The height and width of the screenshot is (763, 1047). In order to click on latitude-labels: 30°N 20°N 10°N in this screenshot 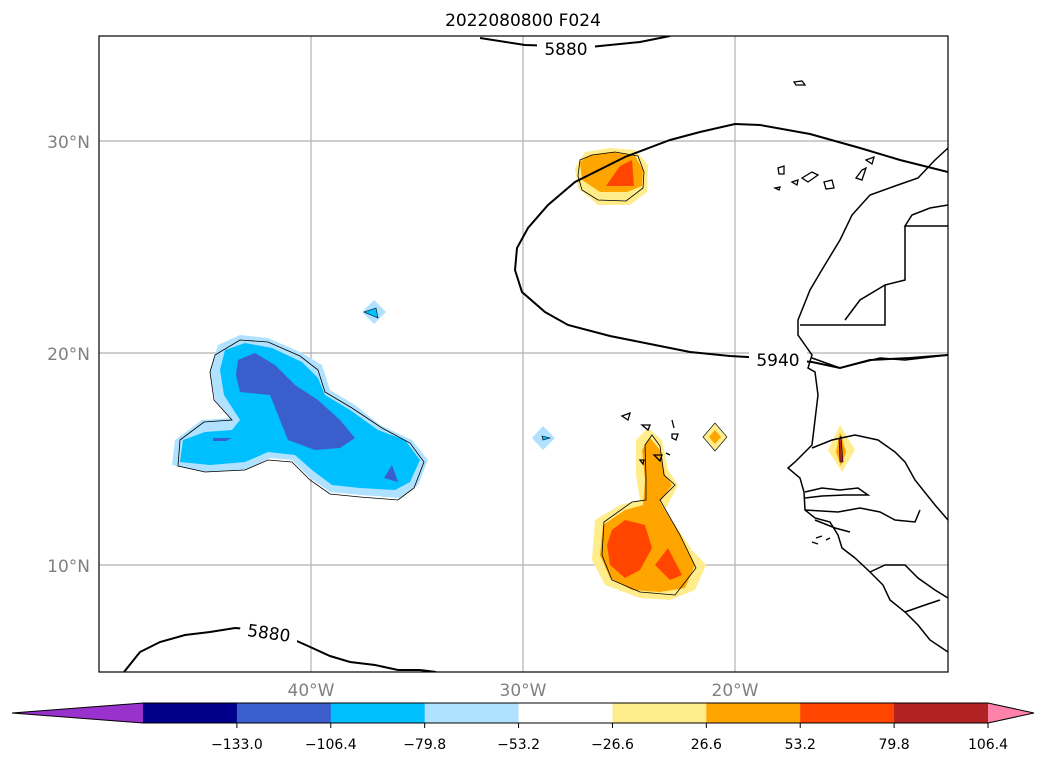, I will do `click(68, 355)`.